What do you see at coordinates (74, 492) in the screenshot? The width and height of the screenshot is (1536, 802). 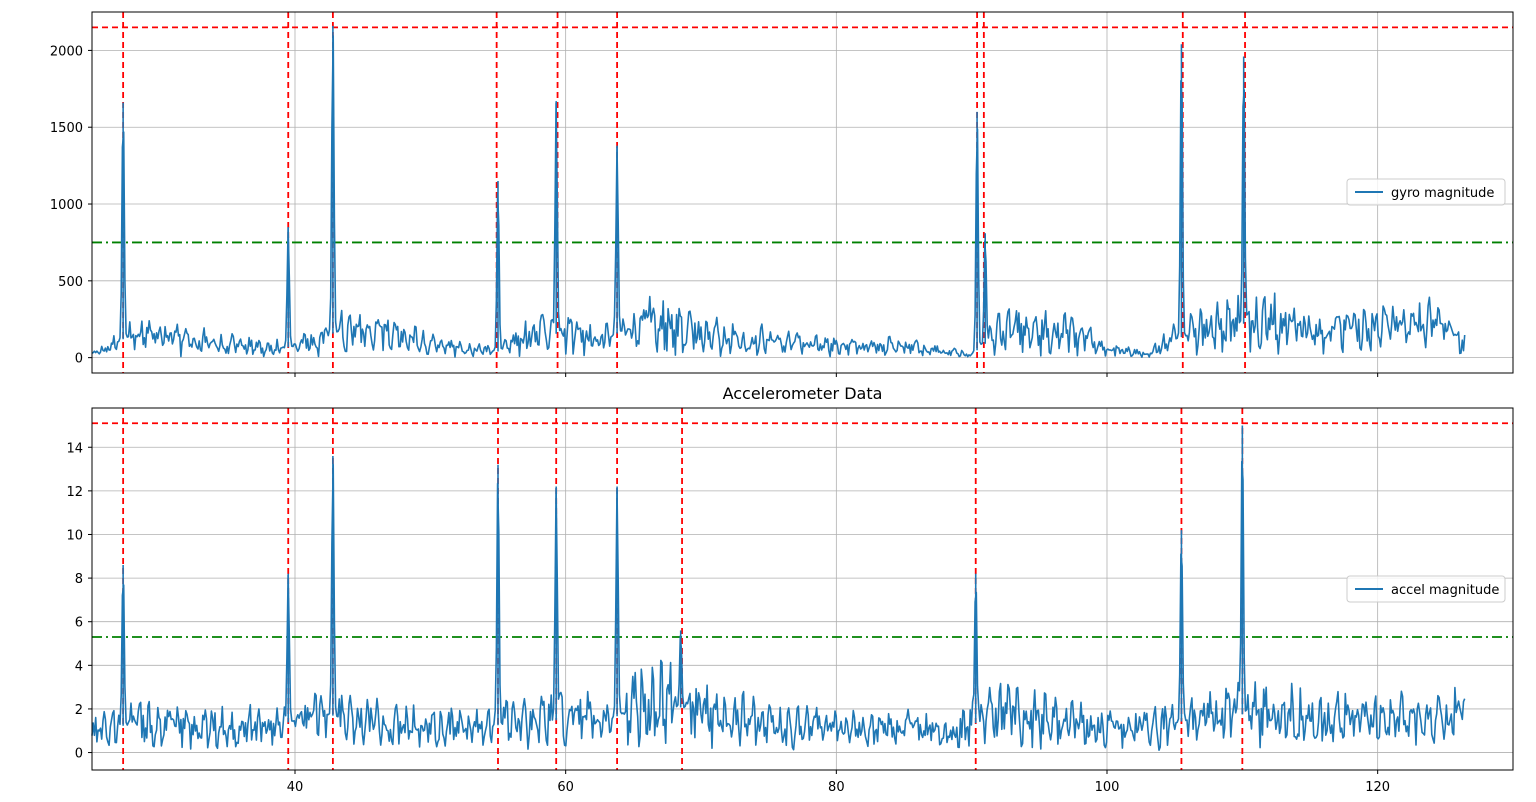 I see `accel-y-tick-label: 12` at bounding box center [74, 492].